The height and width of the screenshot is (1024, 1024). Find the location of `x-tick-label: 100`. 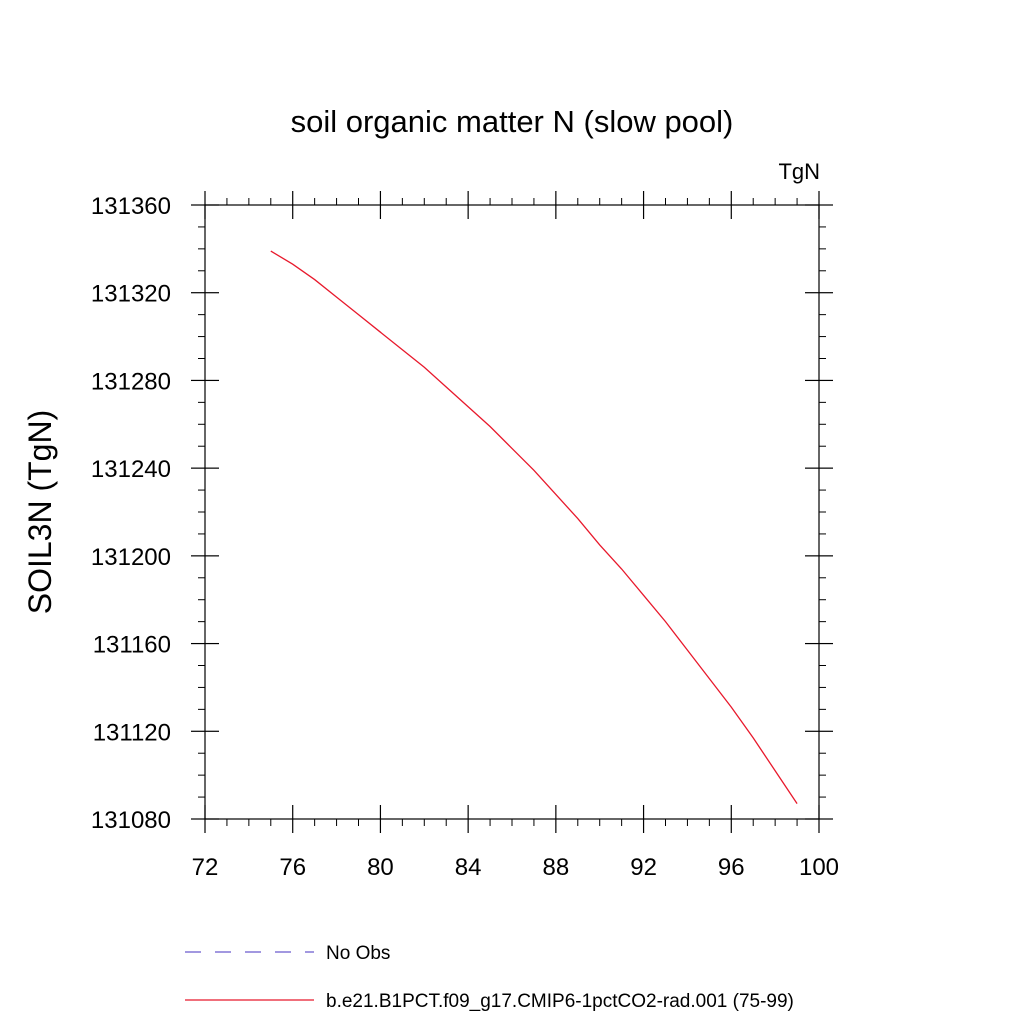

x-tick-label: 100 is located at coordinates (819, 867).